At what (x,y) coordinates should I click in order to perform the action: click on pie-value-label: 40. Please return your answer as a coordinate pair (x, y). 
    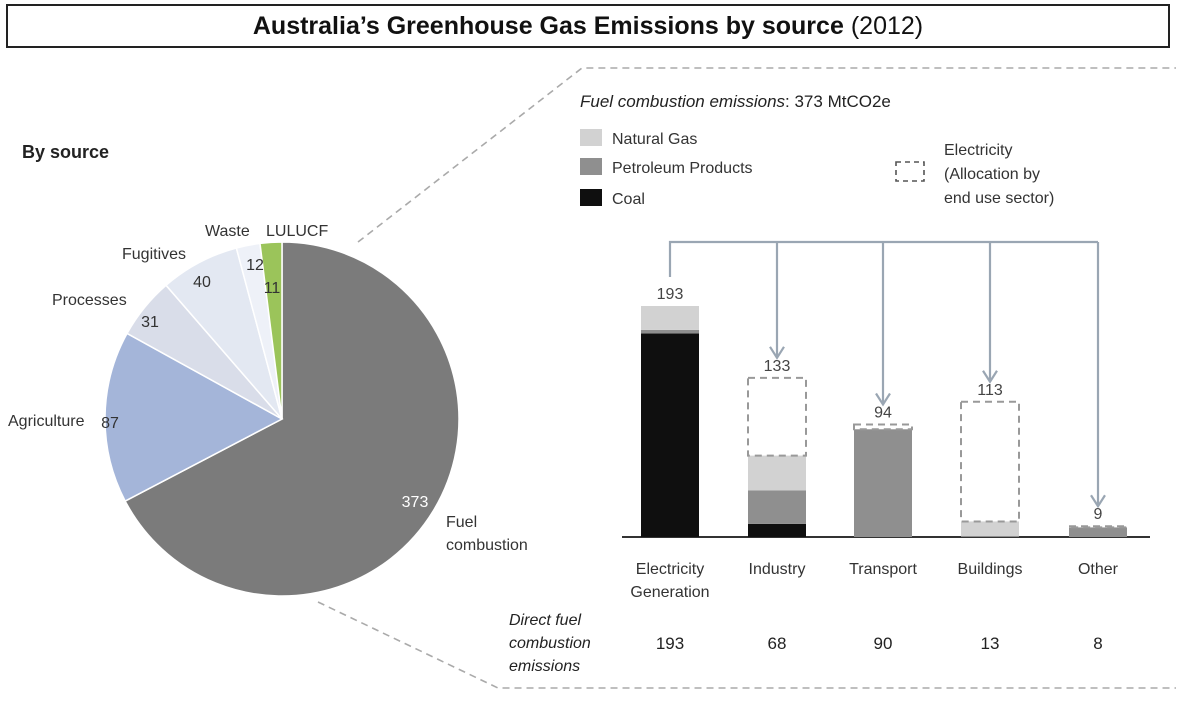
    Looking at the image, I should click on (202, 282).